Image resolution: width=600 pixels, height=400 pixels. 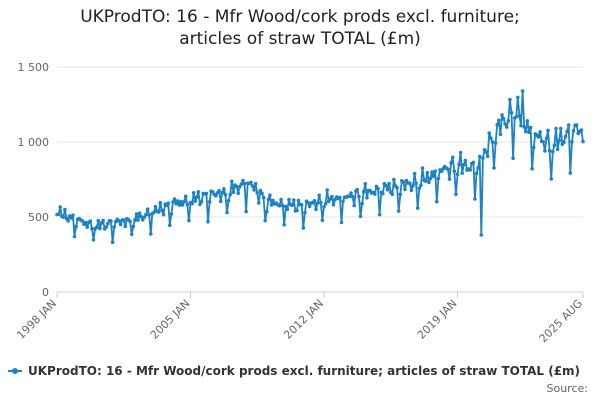 I want to click on x-tick-label: 1998 JAN, so click(x=36, y=319).